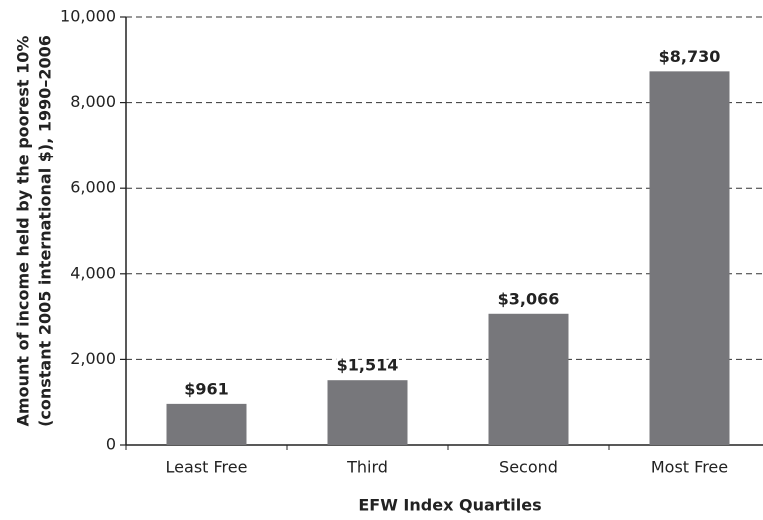 This screenshot has height=520, width=763. I want to click on value-label: $8,730, so click(690, 56).